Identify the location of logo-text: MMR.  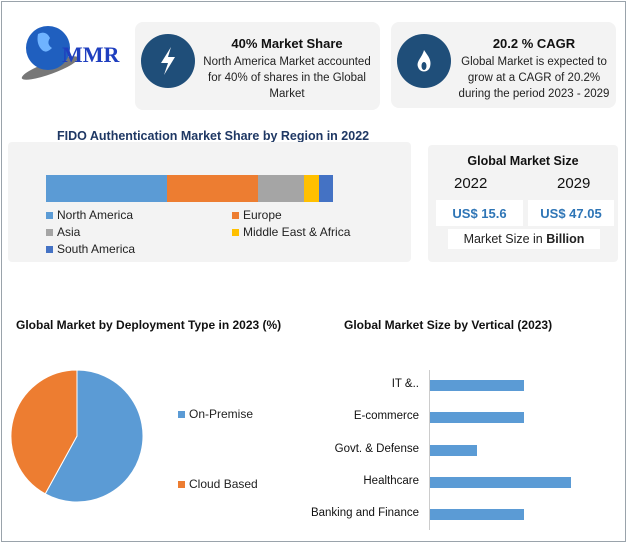
(91, 54).